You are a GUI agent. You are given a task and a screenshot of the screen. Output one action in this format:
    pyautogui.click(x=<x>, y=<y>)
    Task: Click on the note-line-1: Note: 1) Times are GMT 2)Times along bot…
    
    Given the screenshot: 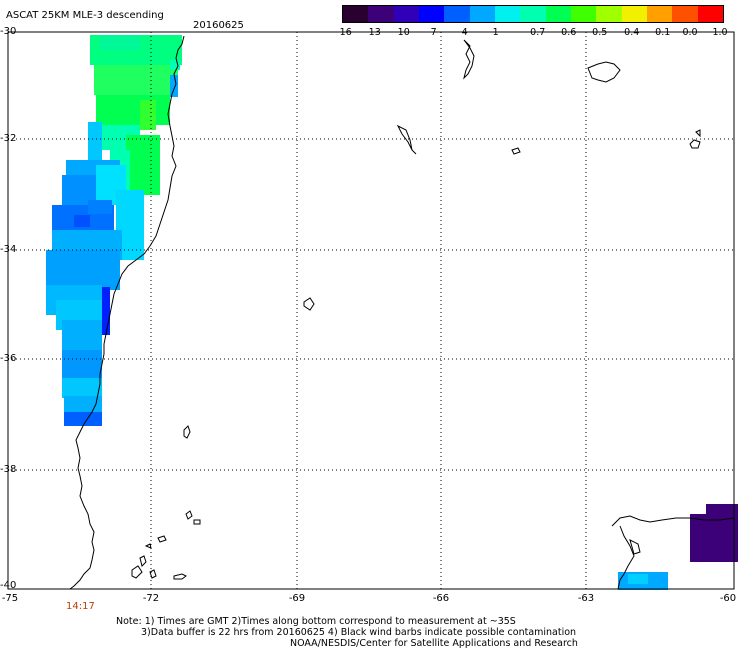 What is the action you would take?
    pyautogui.click(x=316, y=621)
    